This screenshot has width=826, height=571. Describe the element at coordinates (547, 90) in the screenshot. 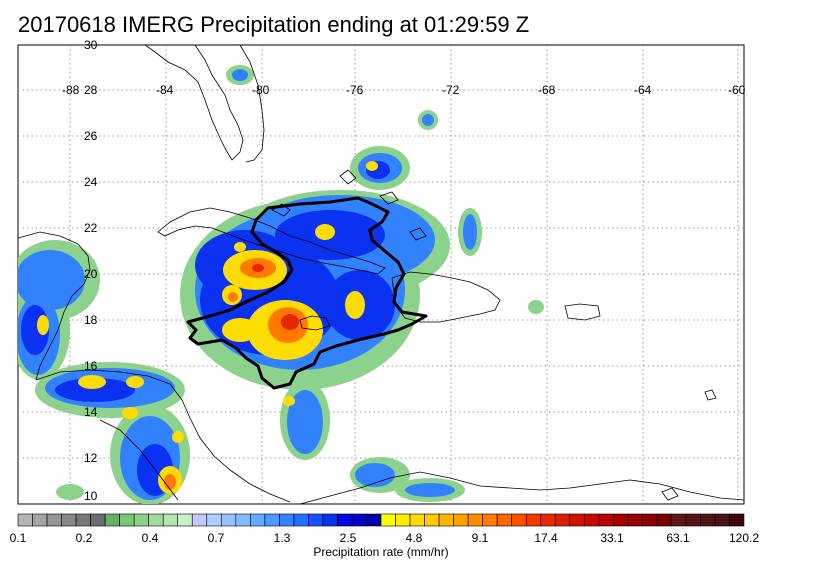

I see `lon-label: -68` at that location.